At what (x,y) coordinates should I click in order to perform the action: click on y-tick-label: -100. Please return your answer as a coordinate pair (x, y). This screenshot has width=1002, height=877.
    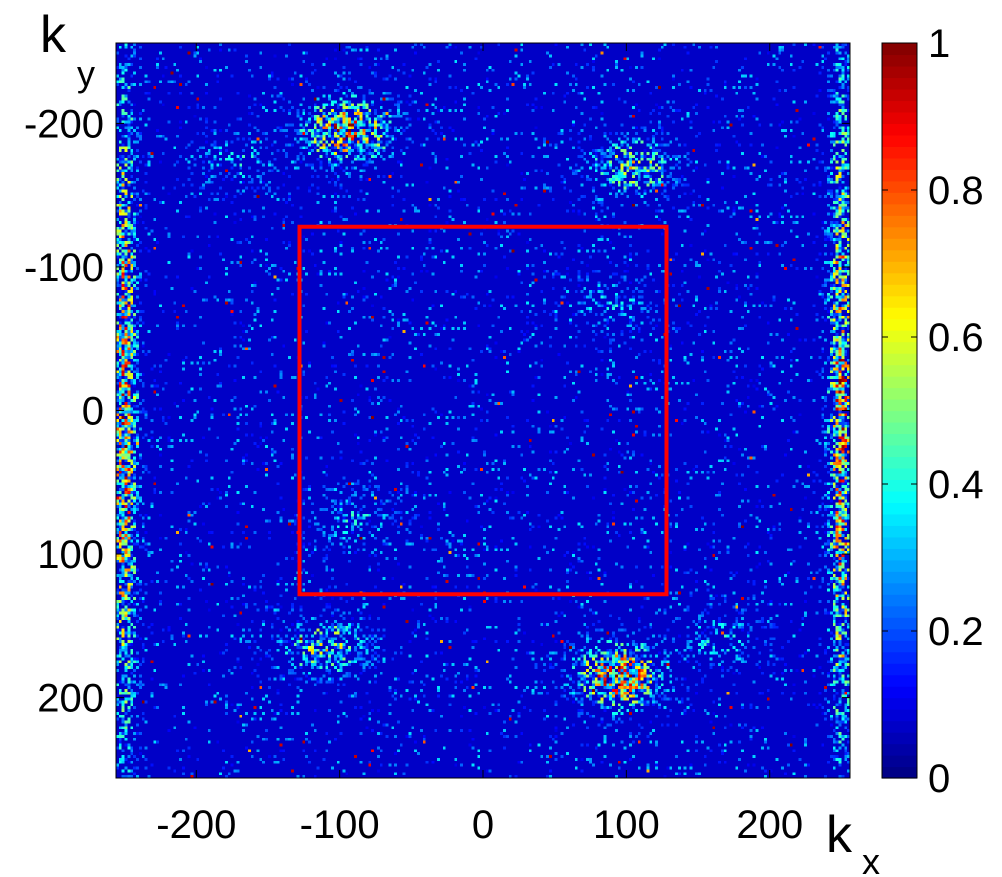
    Looking at the image, I should click on (64, 268).